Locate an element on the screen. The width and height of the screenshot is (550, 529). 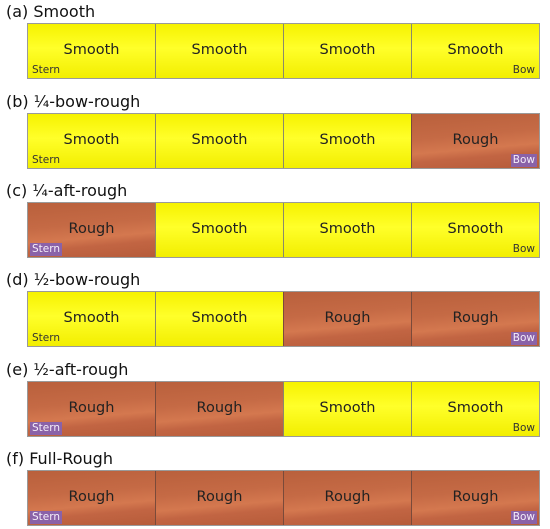
hull-bar: Smooth Stern Smooth Rough Rough Bow is located at coordinates (283, 319).